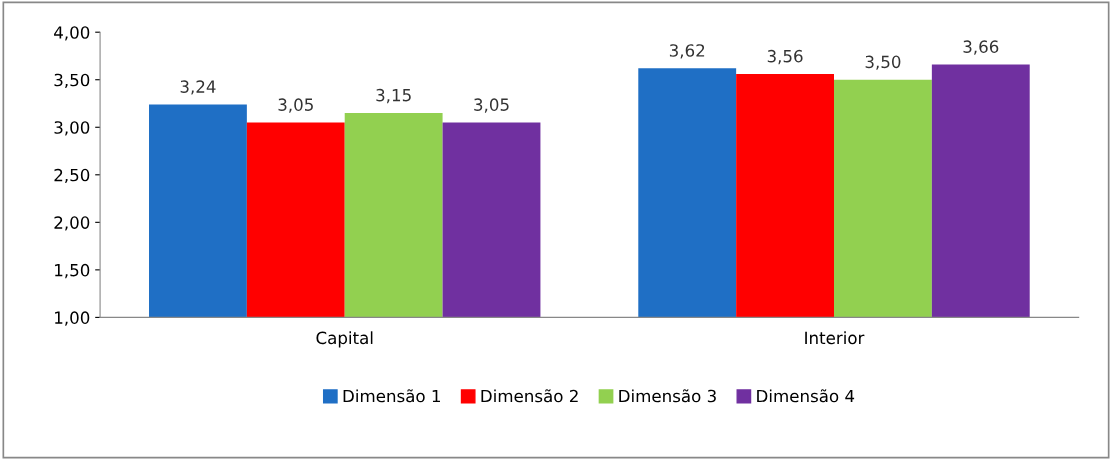 The height and width of the screenshot is (460, 1112). Describe the element at coordinates (72, 33) in the screenshot. I see `y-tick-label: 4,00` at that location.